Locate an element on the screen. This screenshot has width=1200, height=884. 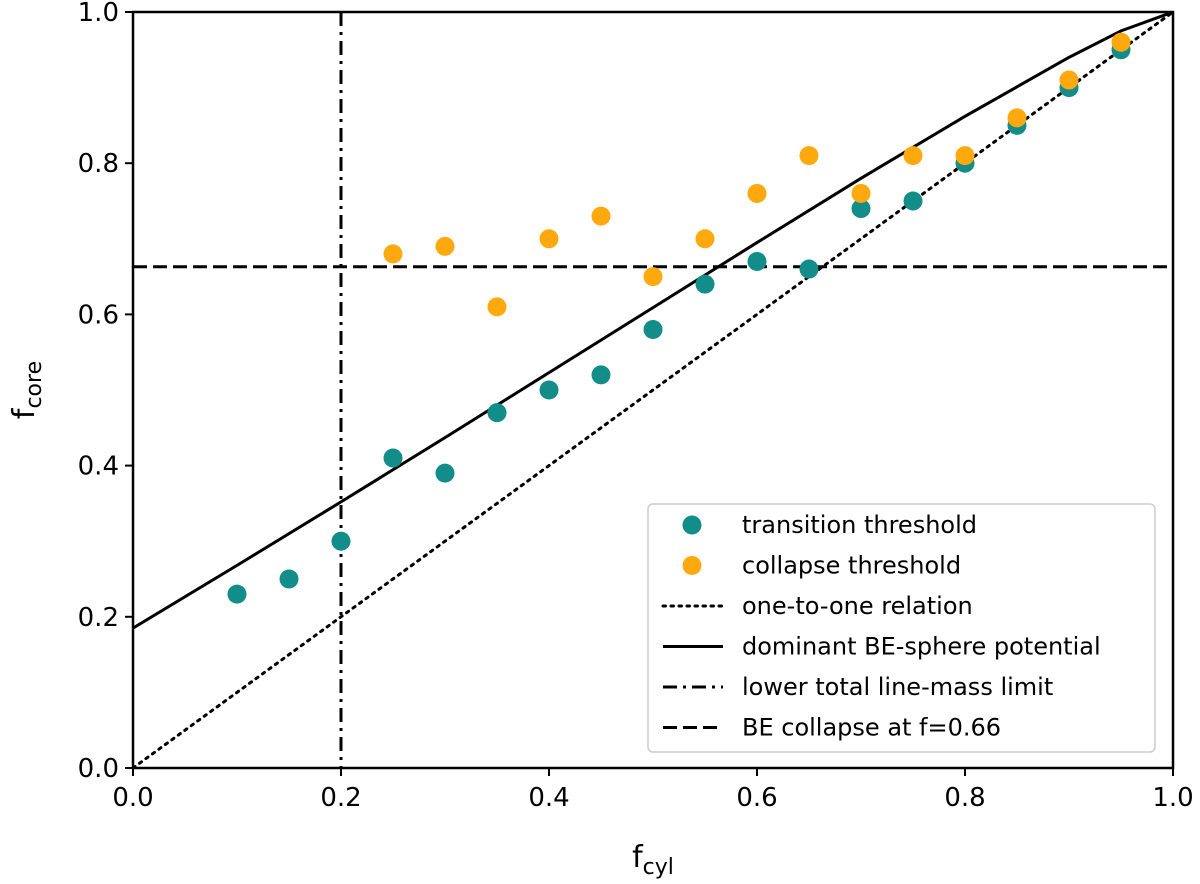
legend-entry-transition-threshold: transition threshold is located at coordinates (829, 525).